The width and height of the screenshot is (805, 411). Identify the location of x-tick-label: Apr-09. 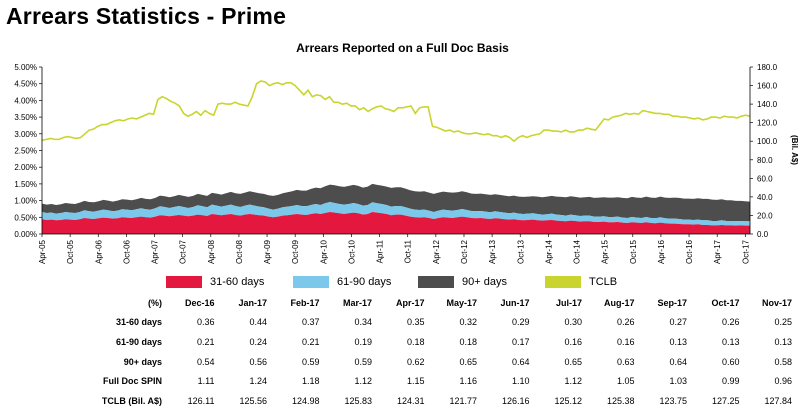
(267, 251).